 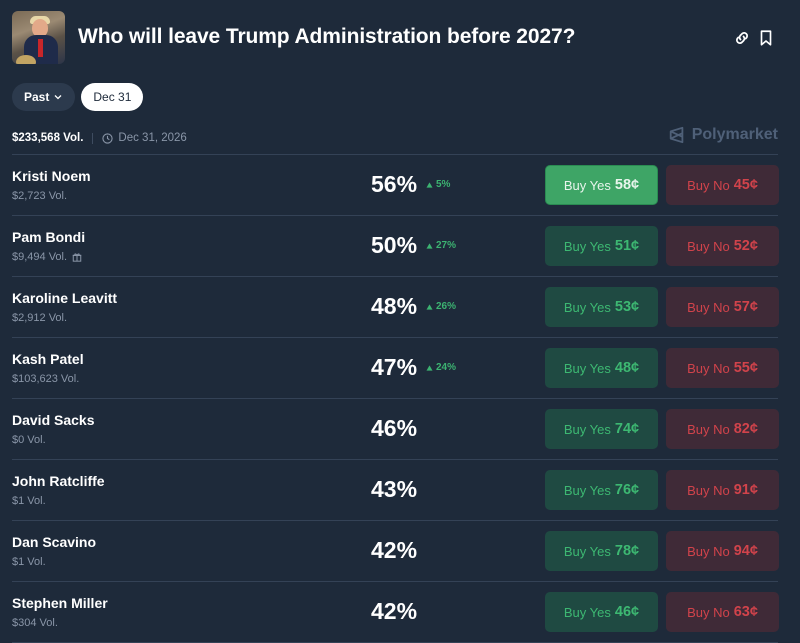 I want to click on volume-text: $2,723 Vol., so click(x=40, y=196).